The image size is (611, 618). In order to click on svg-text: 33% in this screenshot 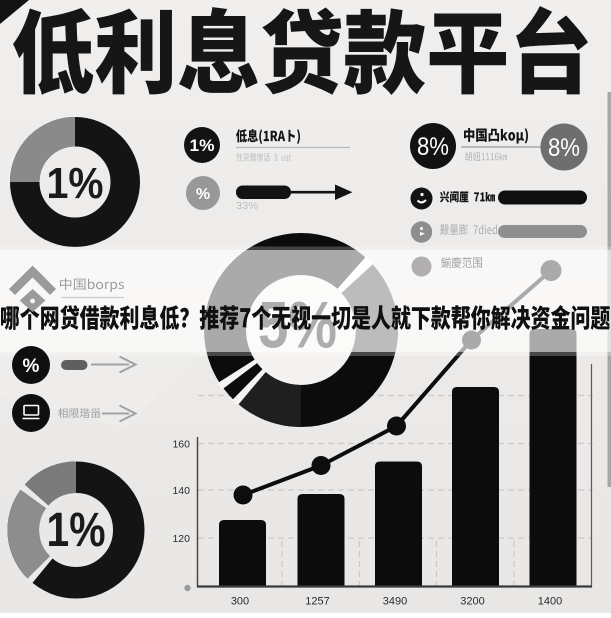, I will do `click(247, 206)`.